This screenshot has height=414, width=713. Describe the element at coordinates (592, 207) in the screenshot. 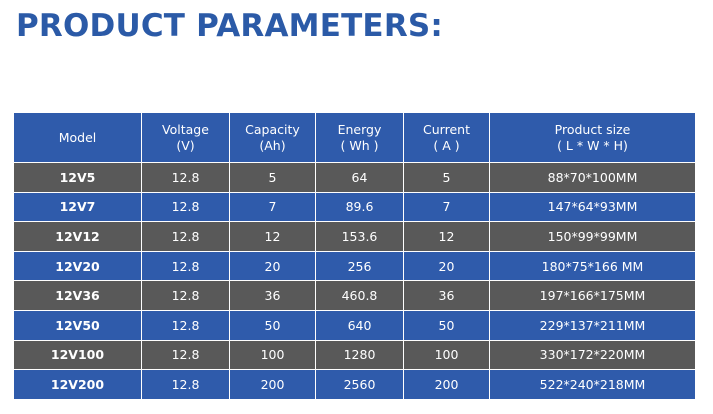

I see `size-cell: 147*64*93MM` at that location.